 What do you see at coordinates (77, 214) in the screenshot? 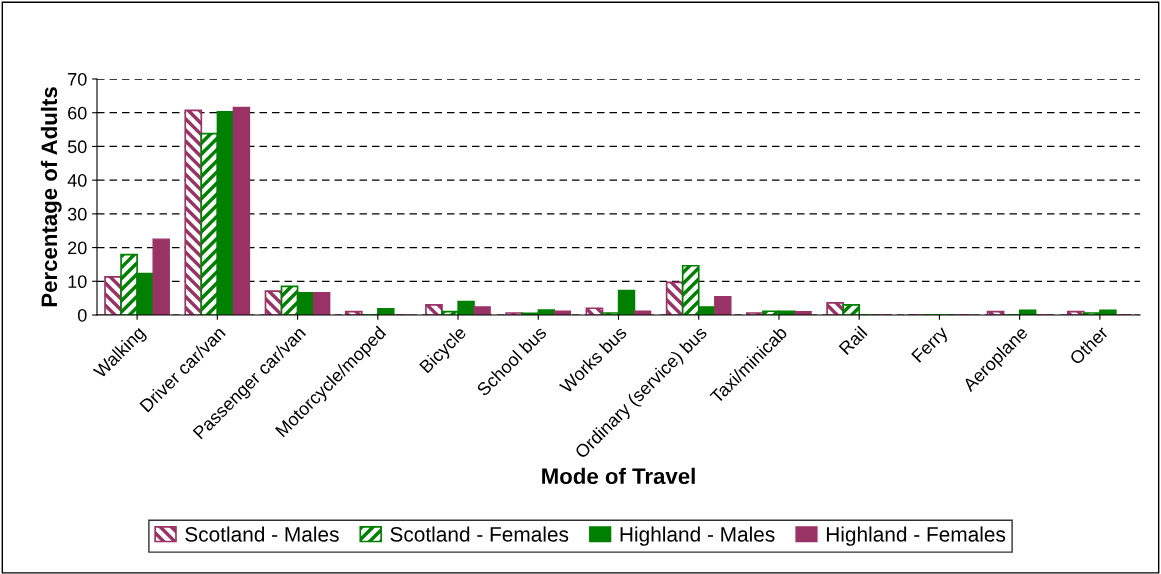
I see `y-tick-label: 30` at bounding box center [77, 214].